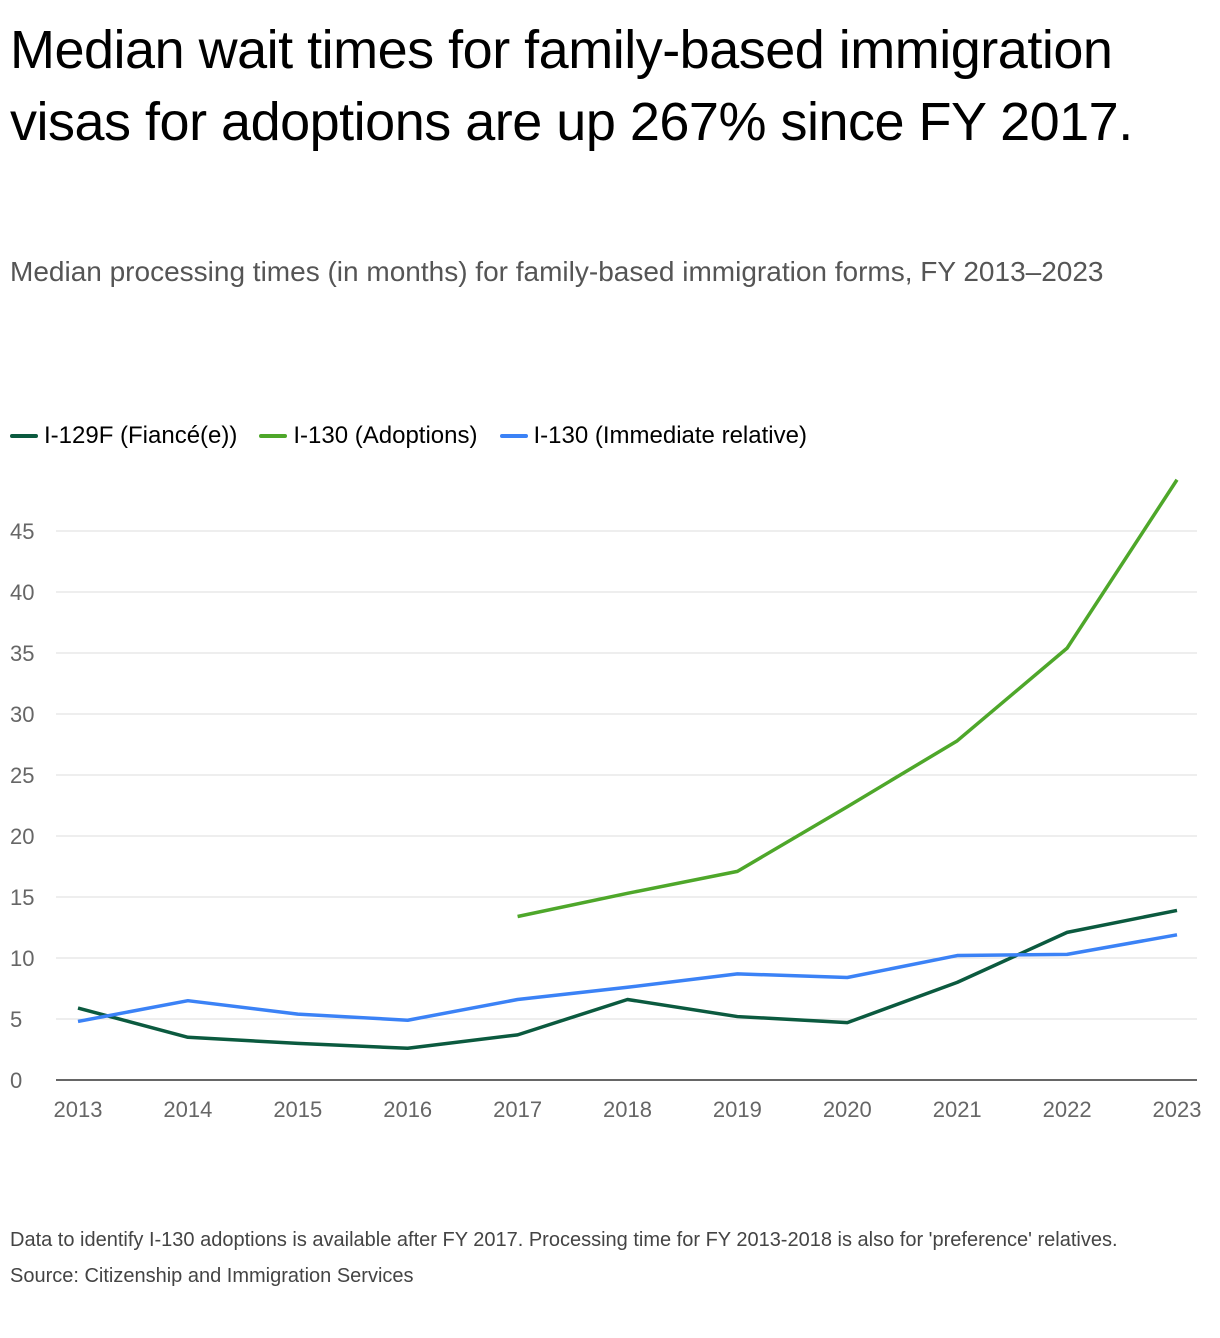  I want to click on y-tick-label: 30, so click(22, 714).